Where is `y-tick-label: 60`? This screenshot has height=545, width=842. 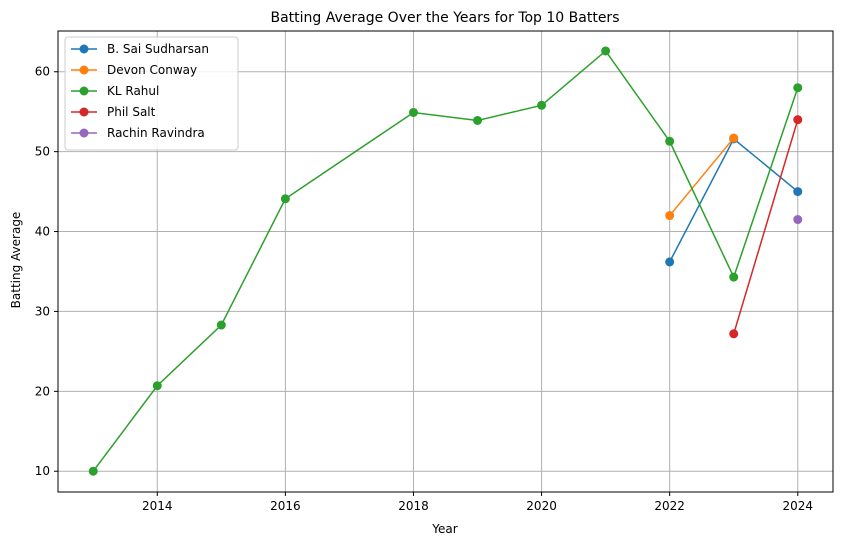
y-tick-label: 60 is located at coordinates (42, 72).